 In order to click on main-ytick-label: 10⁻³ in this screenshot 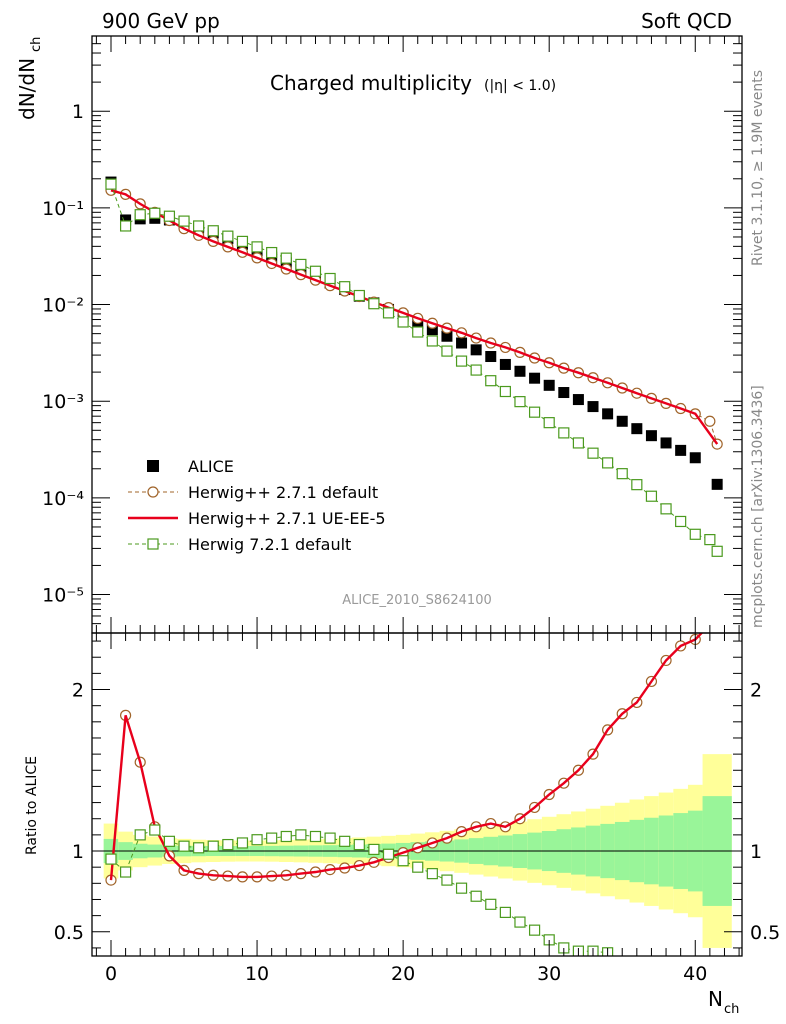, I will do `click(63, 402)`.